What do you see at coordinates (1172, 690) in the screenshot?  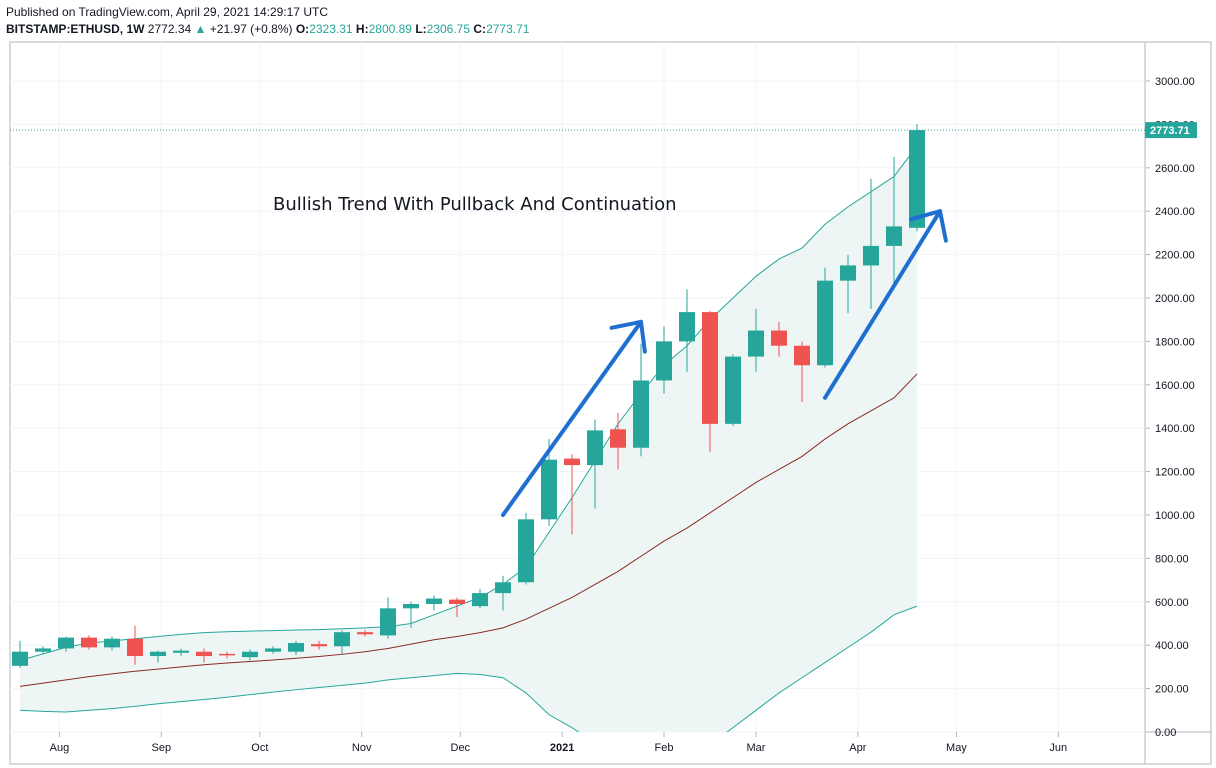 I see `y-tick-label: 200.00` at bounding box center [1172, 690].